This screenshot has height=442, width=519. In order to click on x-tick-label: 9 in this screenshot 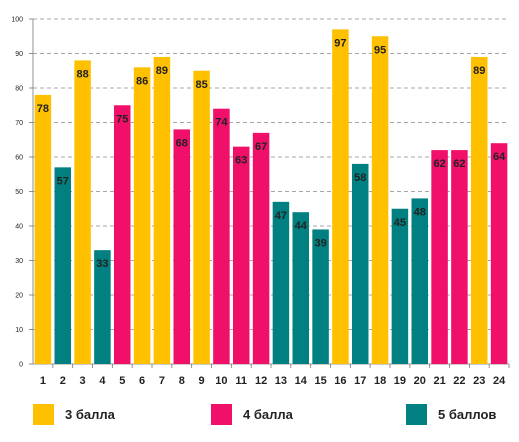, I will do `click(202, 381)`.